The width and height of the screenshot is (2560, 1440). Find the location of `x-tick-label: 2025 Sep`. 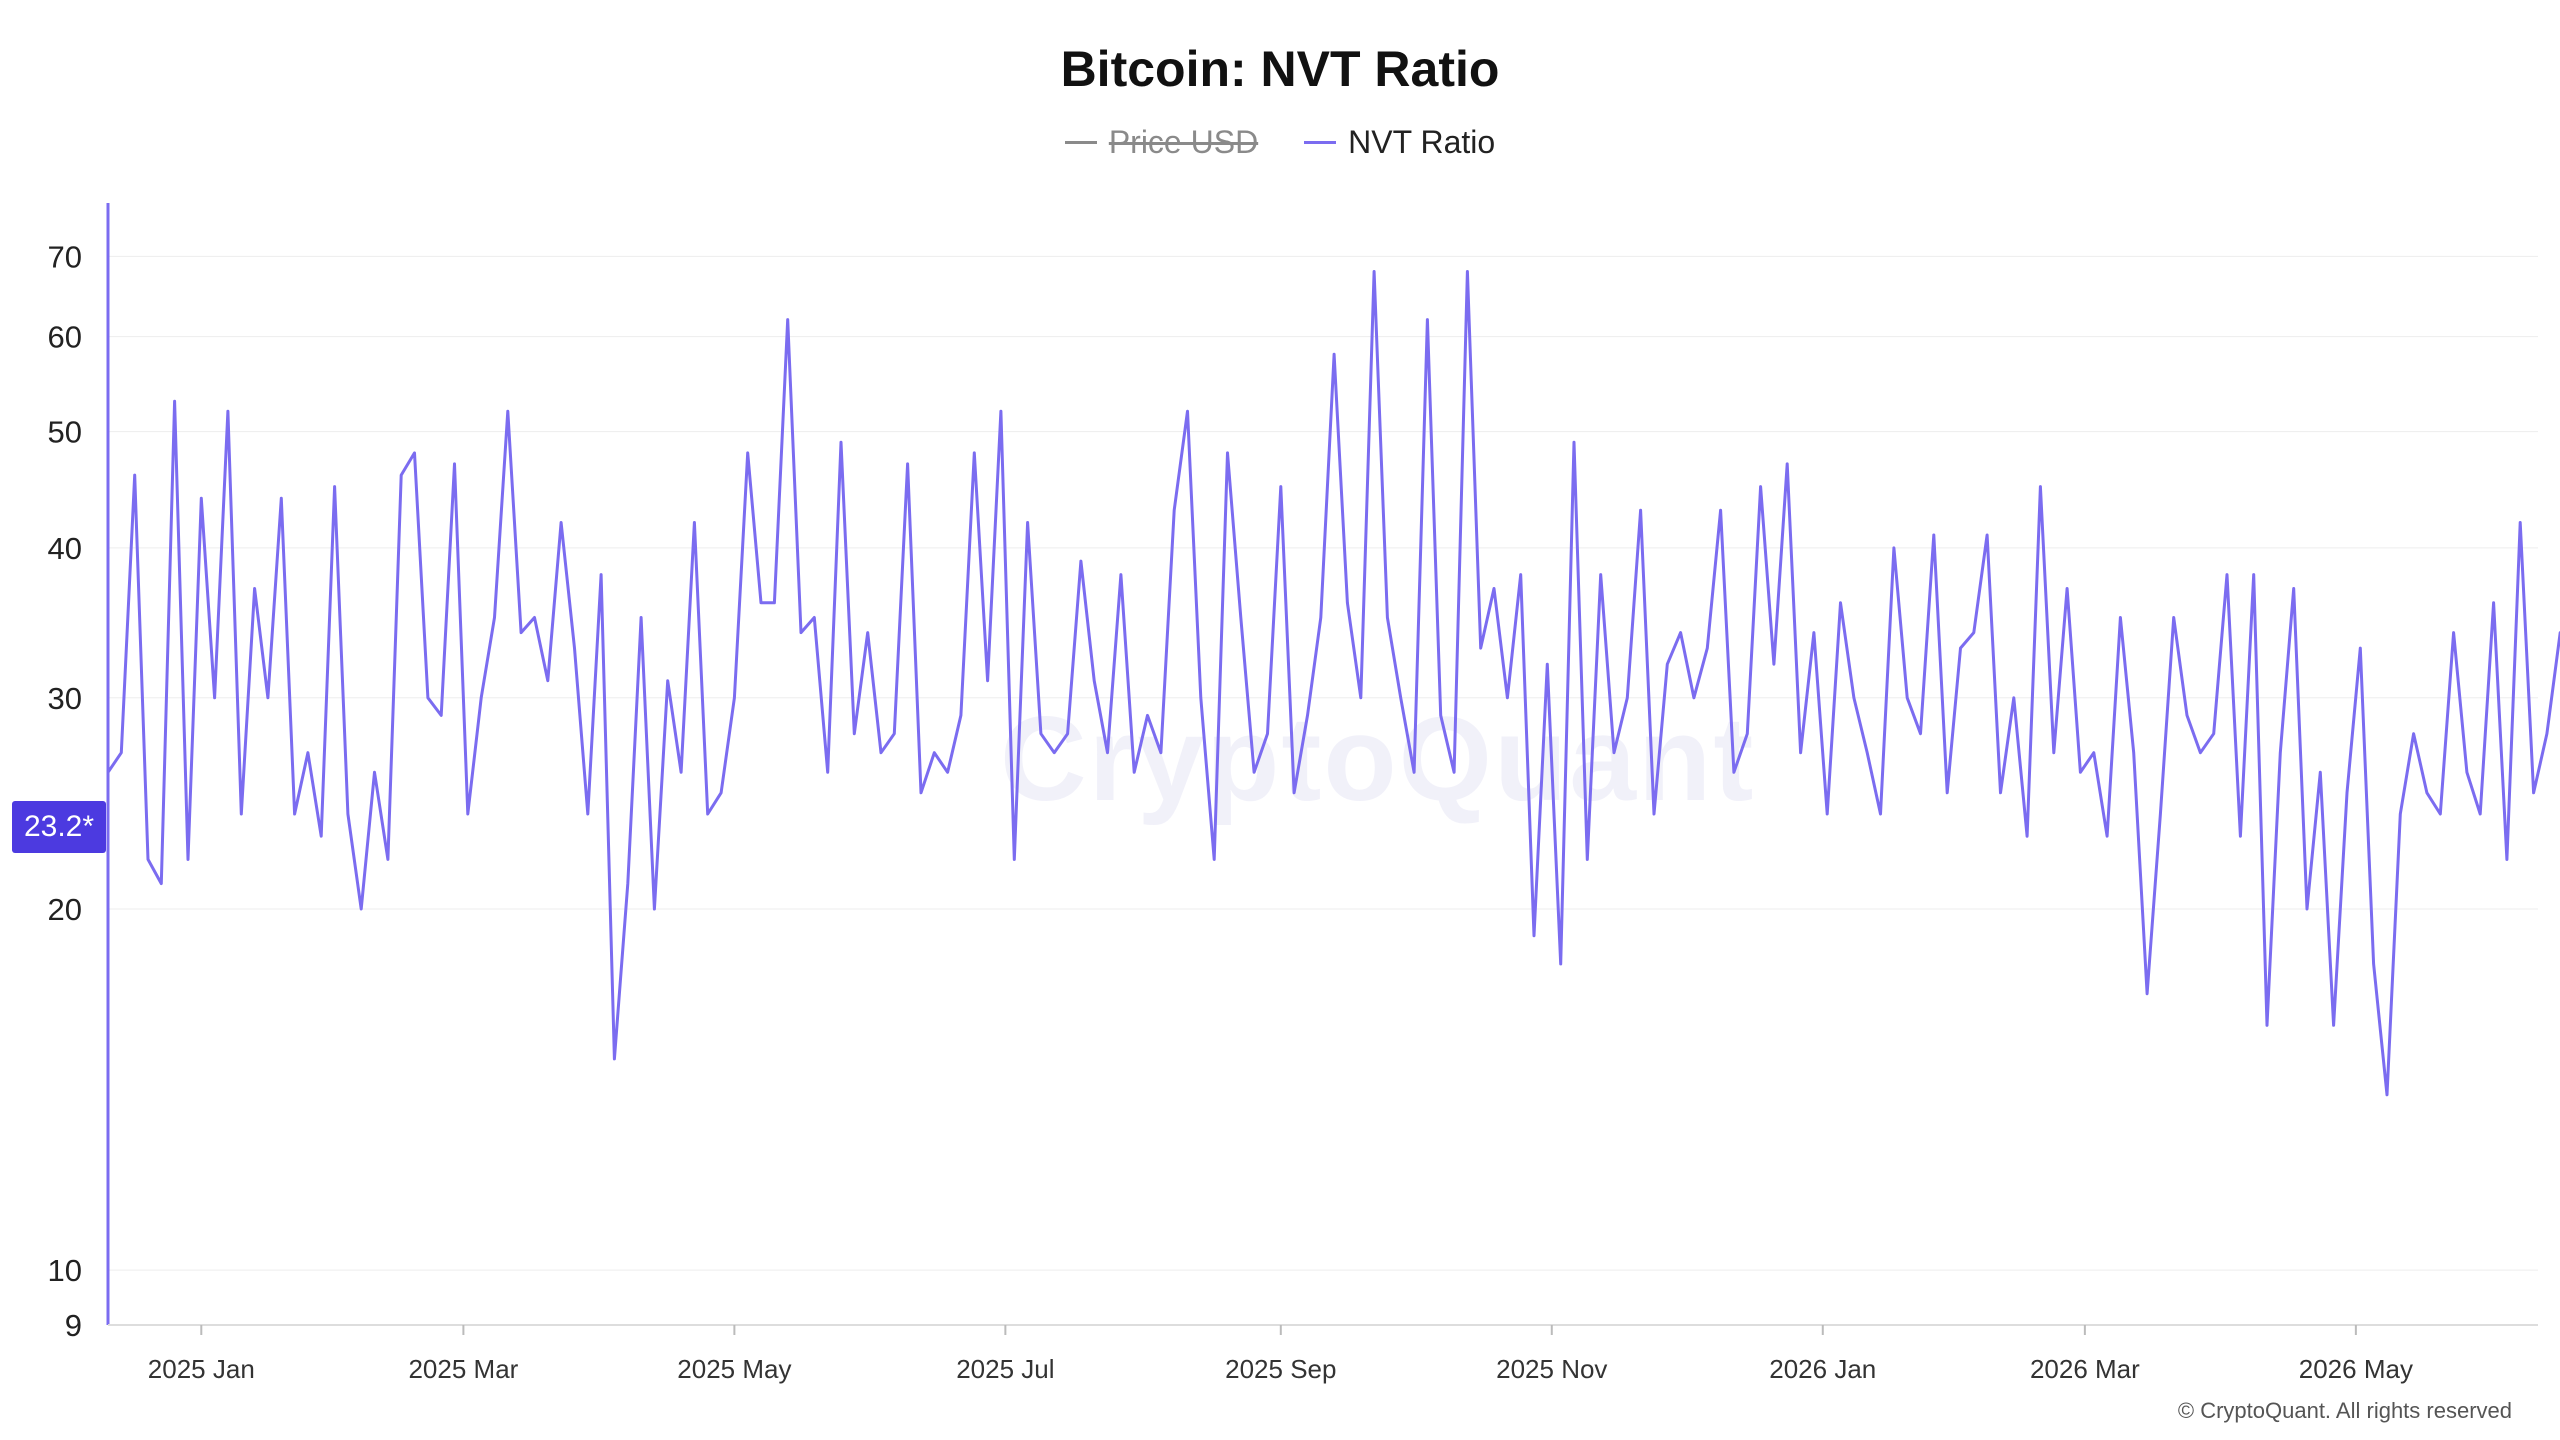

x-tick-label: 2025 Sep is located at coordinates (1280, 1369).